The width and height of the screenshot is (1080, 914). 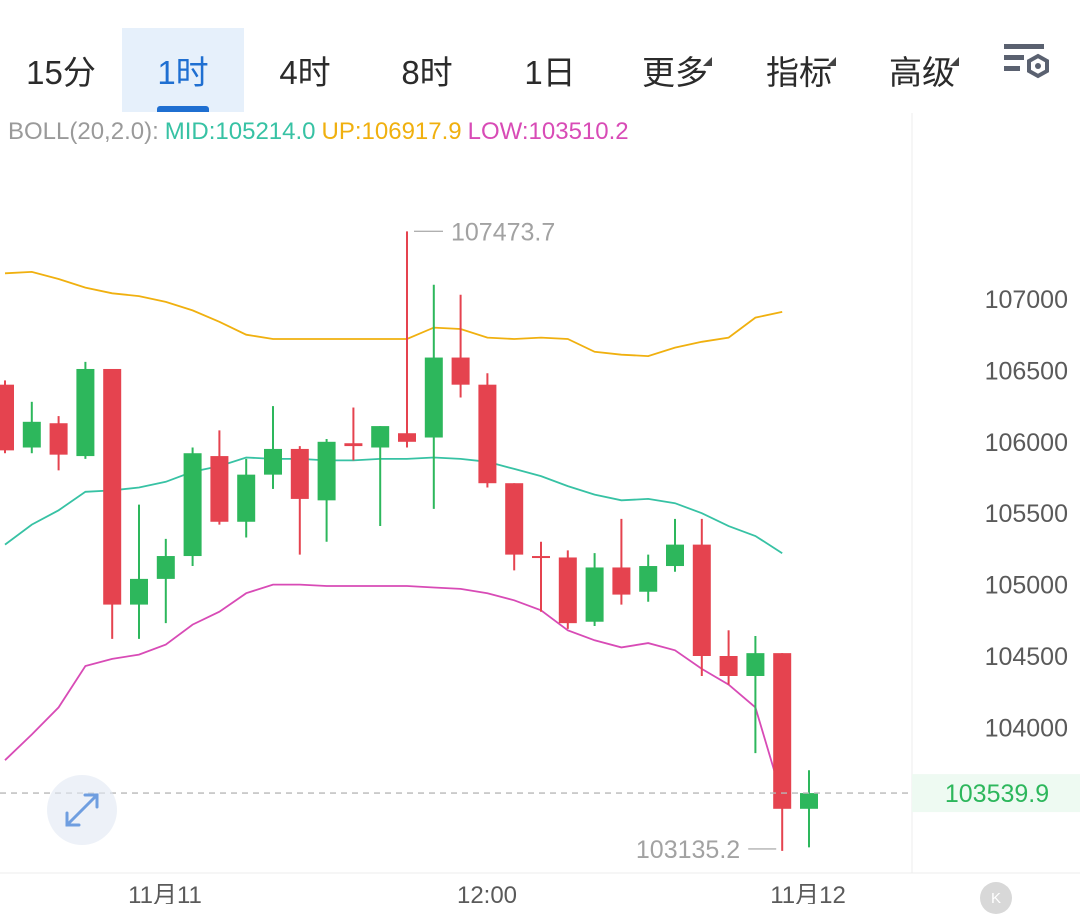 I want to click on timeframe-tab-label: 指标, so click(x=801, y=70).